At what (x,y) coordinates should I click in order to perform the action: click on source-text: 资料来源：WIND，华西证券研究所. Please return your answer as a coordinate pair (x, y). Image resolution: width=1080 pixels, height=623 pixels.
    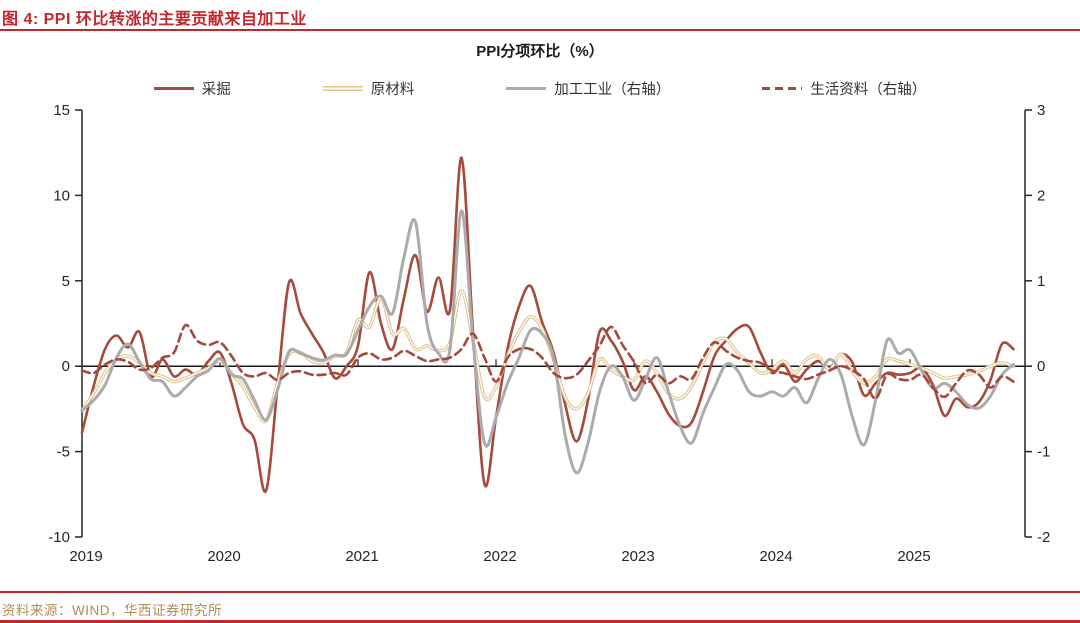
    Looking at the image, I should click on (112, 610).